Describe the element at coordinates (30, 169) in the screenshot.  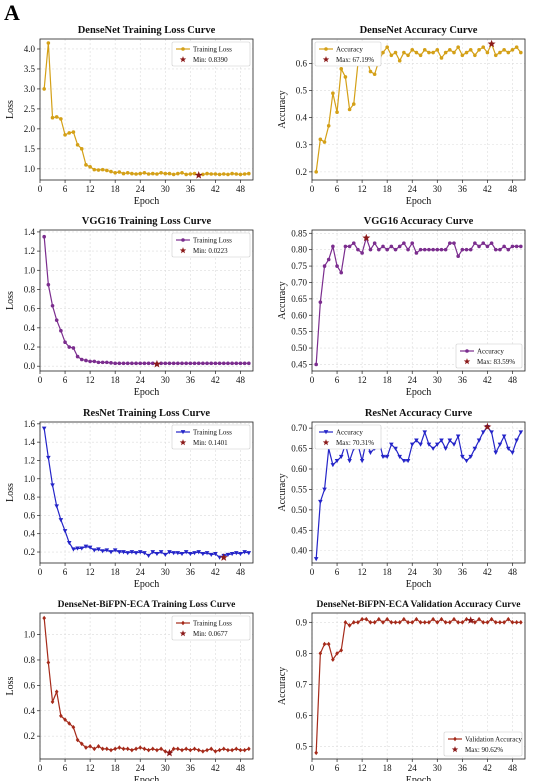
I see `y-tick-label: 1.0` at that location.